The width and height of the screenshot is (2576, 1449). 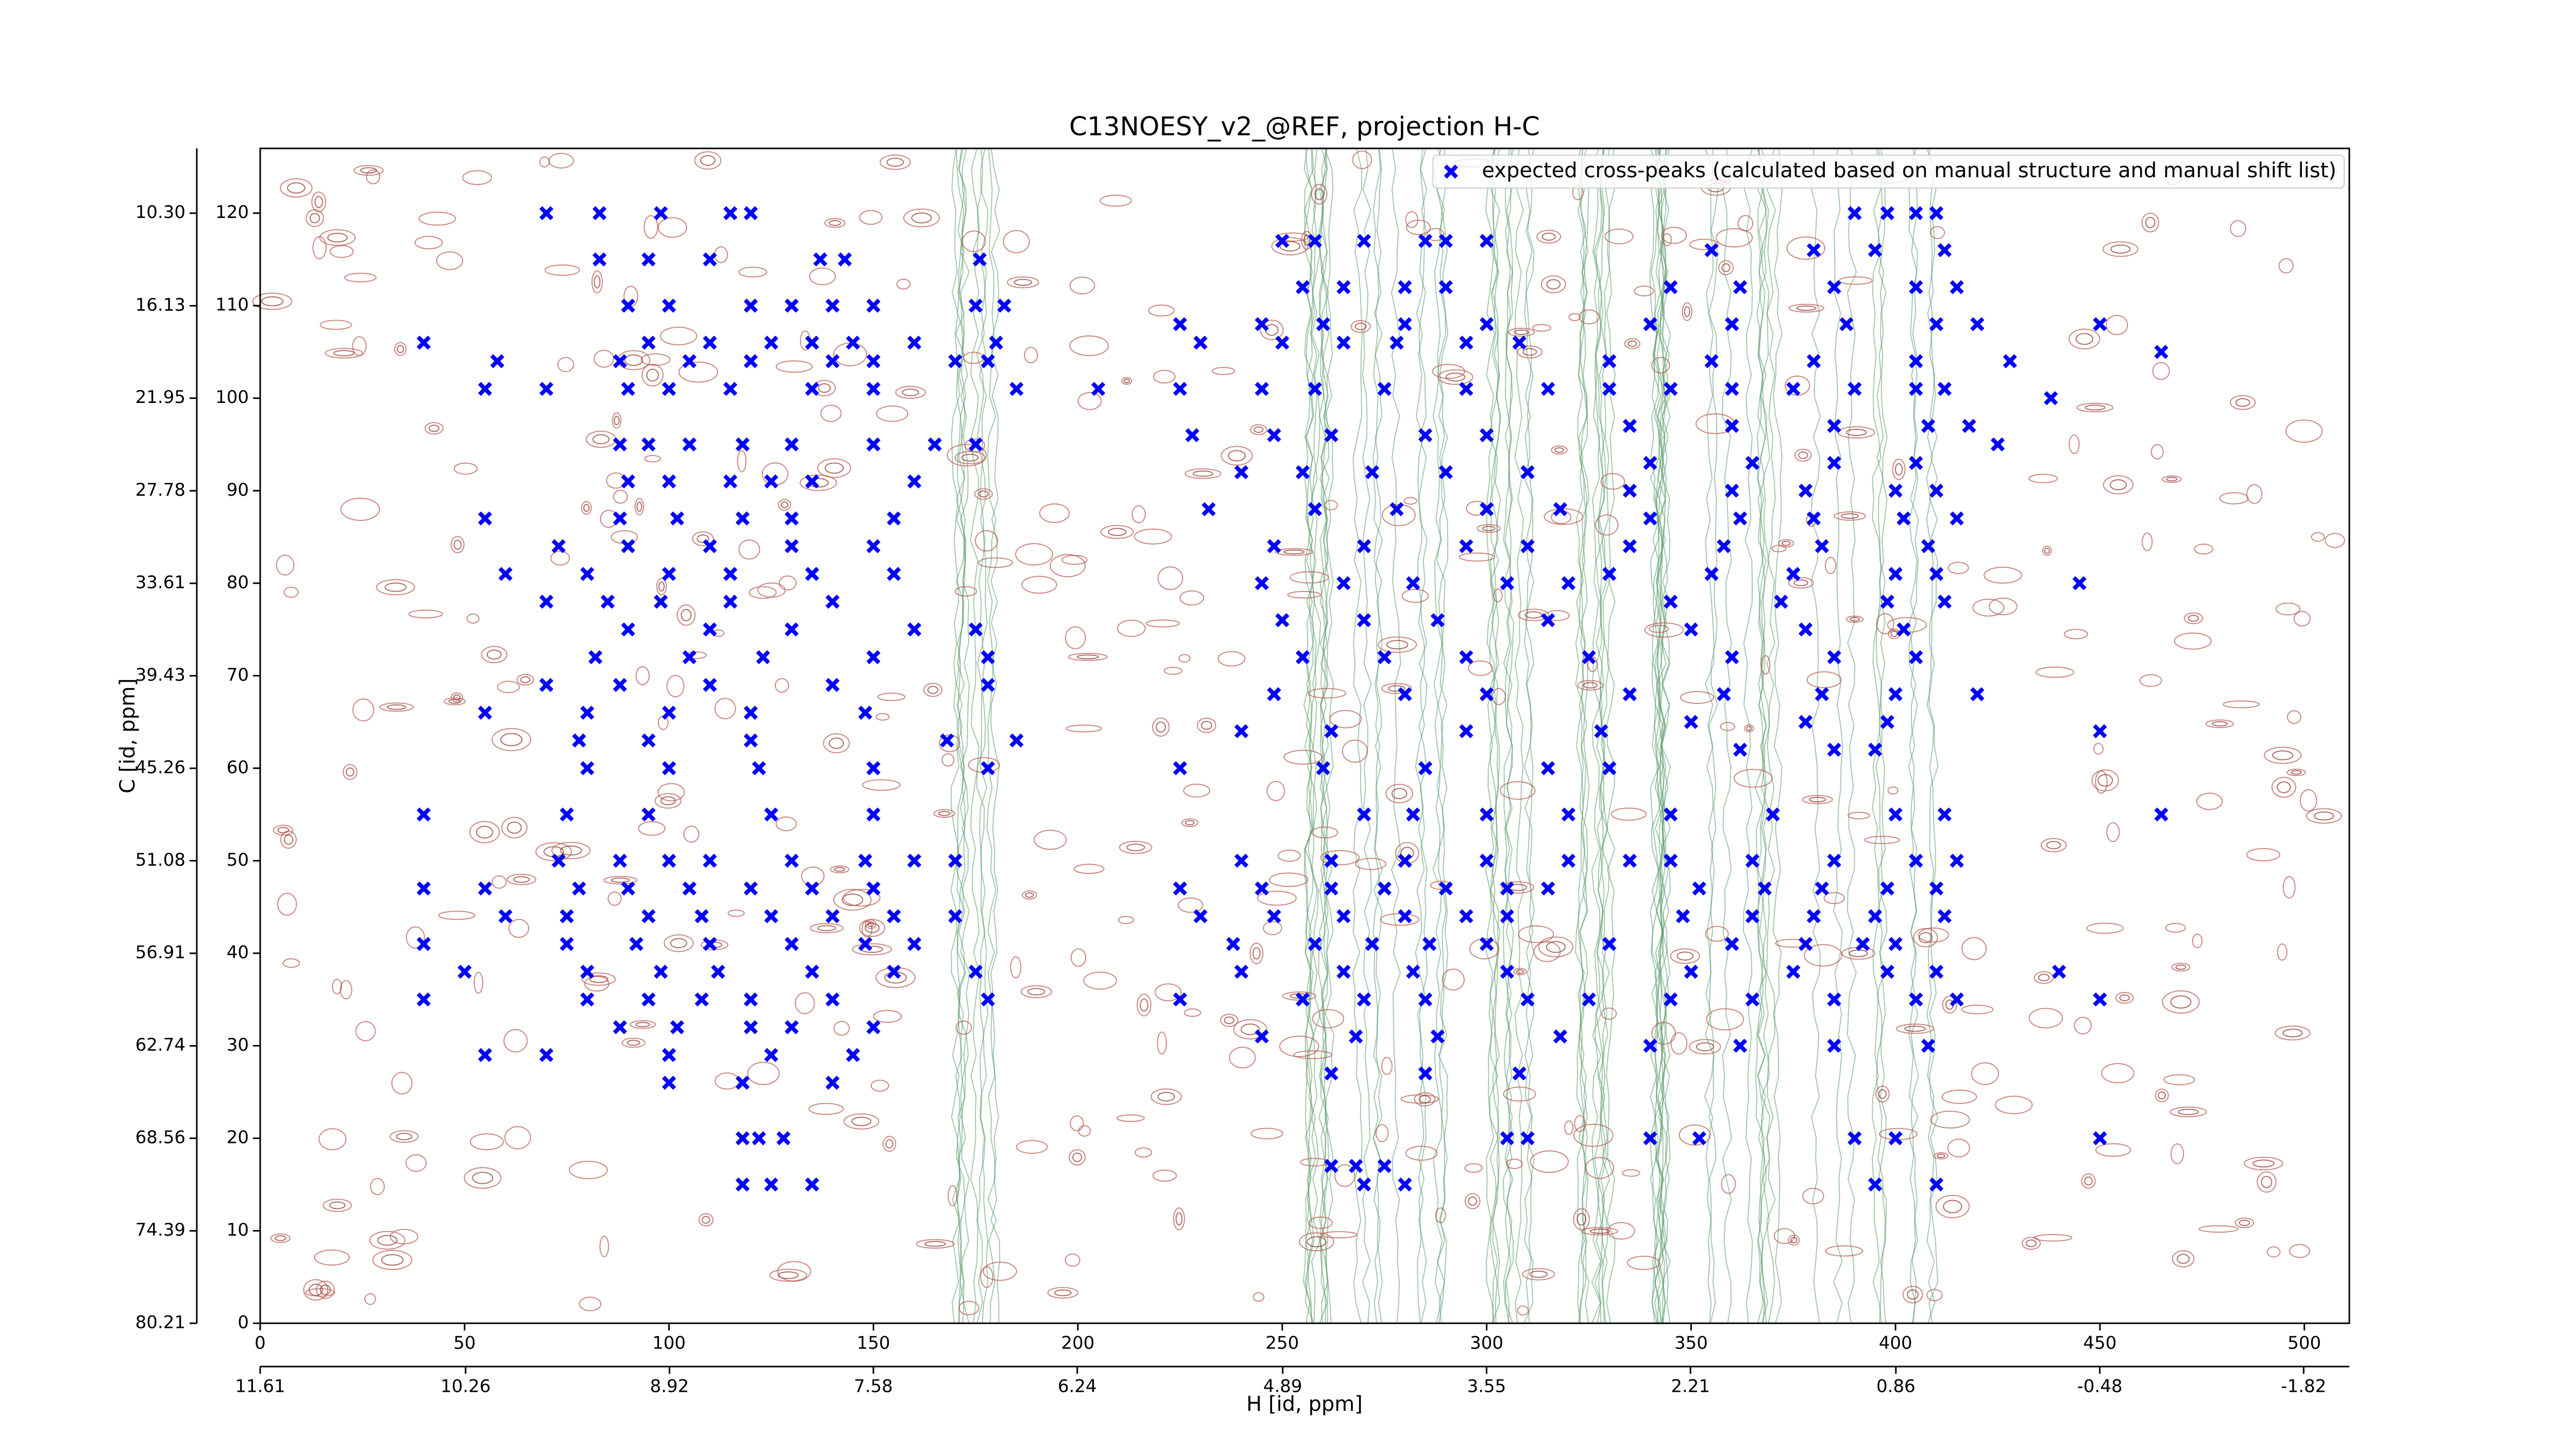 I want to click on x-tick-label: 450, so click(x=2099, y=1343).